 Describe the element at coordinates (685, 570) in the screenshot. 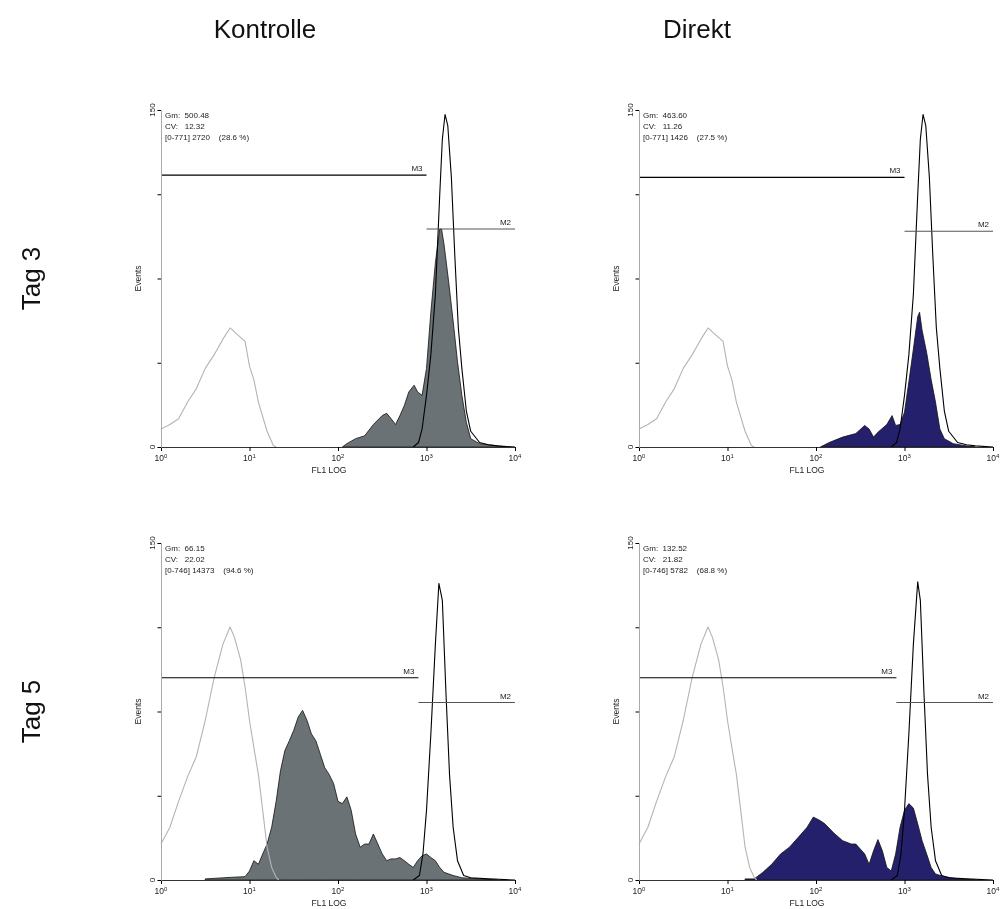

I see `annotation: [0-746] 5782 (68.8 %)` at that location.